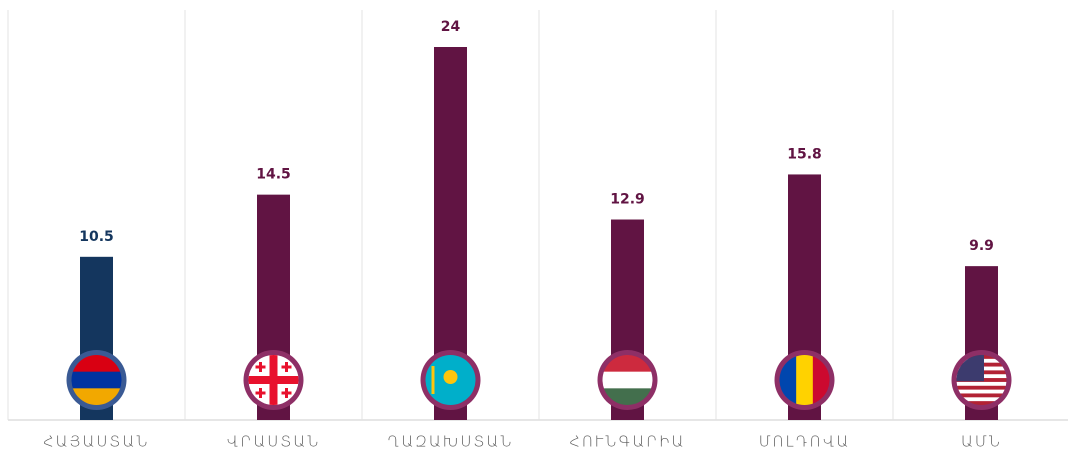  I want to click on x-tick-label: ՄՈԼԴՈՎԱ, so click(805, 442).